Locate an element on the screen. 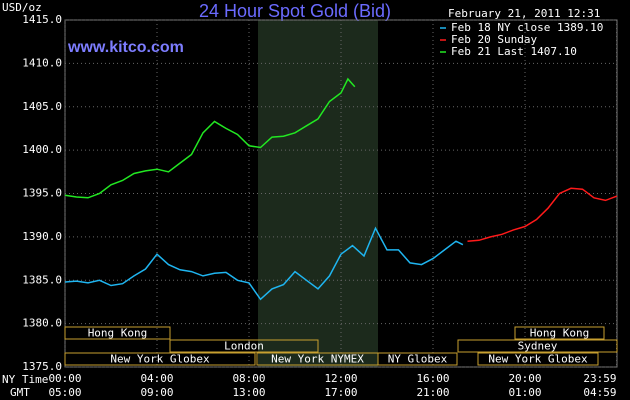  y-tick-label: 1415.0 is located at coordinates (42, 19).